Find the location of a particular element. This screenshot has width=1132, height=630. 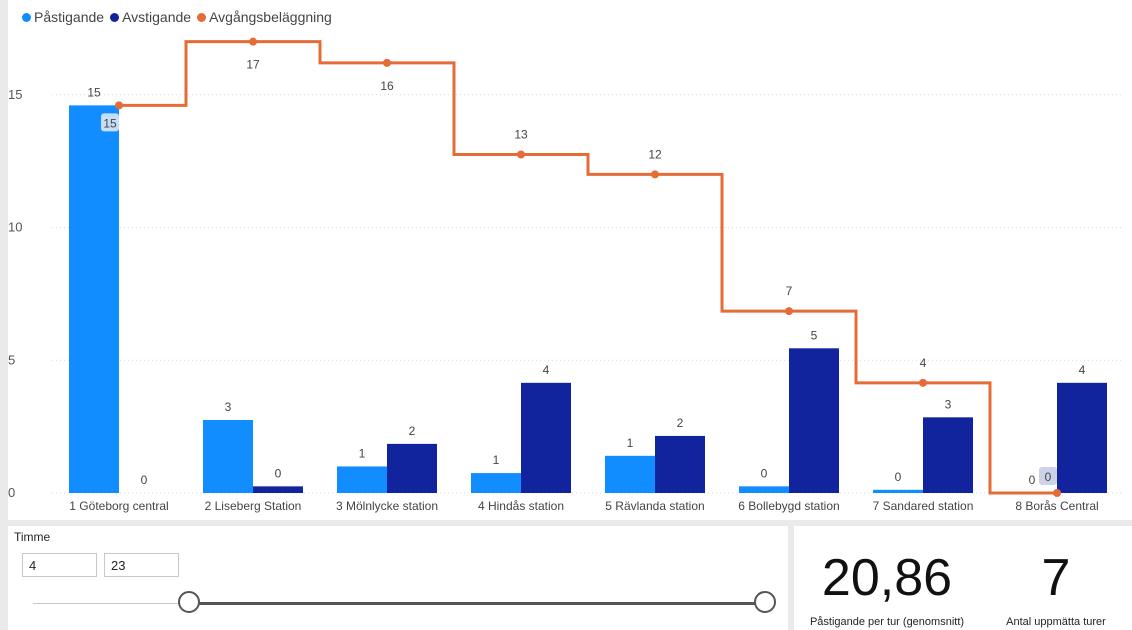

x-category-label: 8 Borås Central is located at coordinates (1056, 506).